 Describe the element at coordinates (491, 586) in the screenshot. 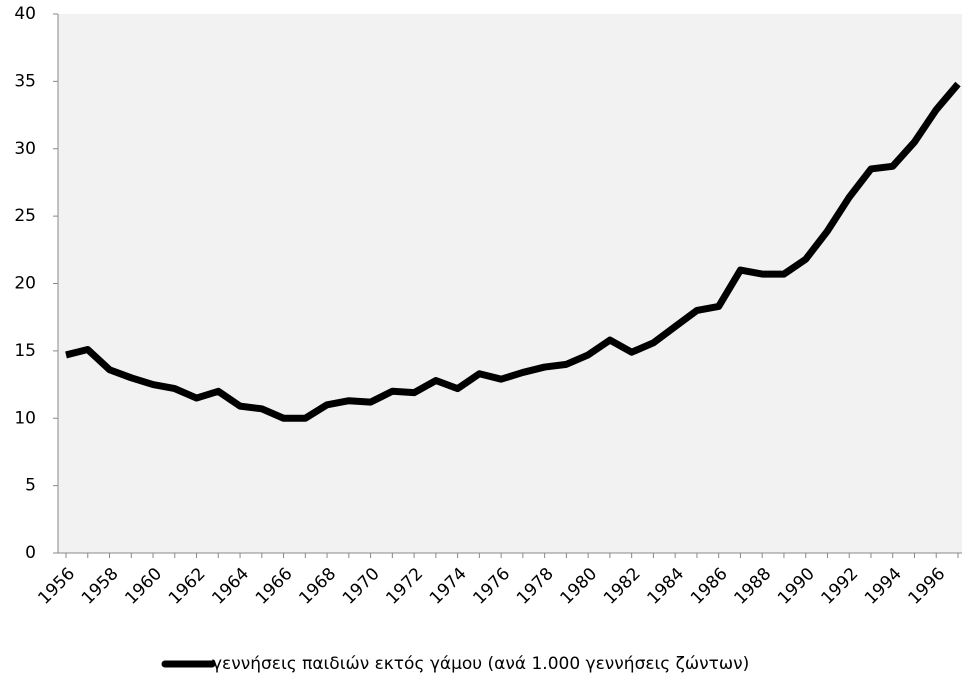

I see `x-tick-label: 1976` at that location.